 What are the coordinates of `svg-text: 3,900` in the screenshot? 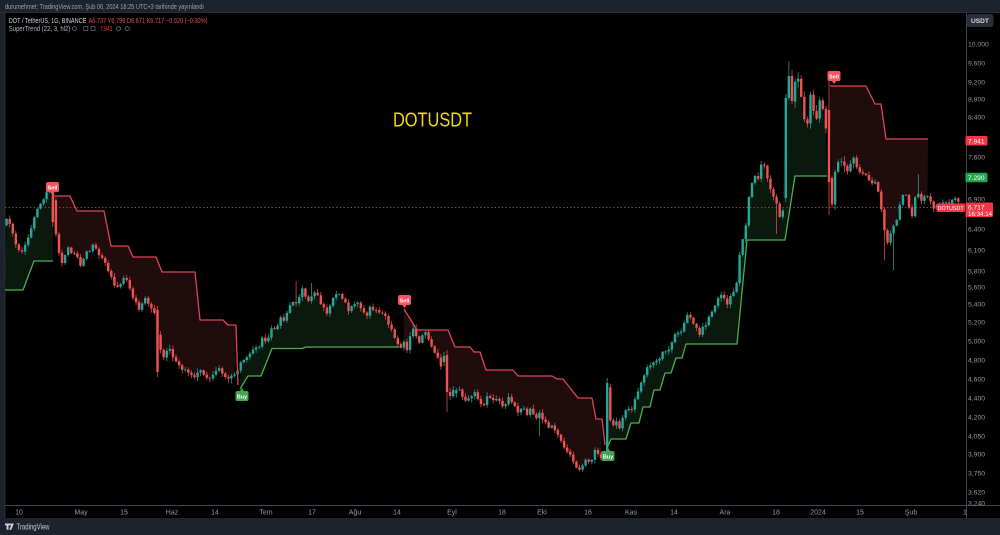 It's located at (976, 455).